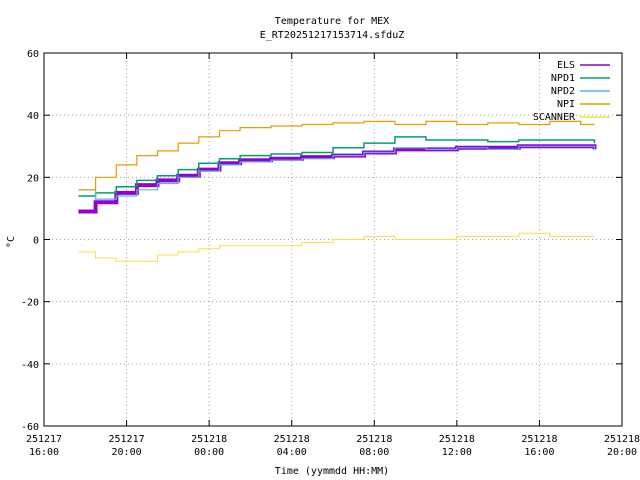 Image resolution: width=640 pixels, height=480 pixels. What do you see at coordinates (332, 471) in the screenshot?
I see `x-axis-label: Time (yymmdd HH:MM)` at bounding box center [332, 471].